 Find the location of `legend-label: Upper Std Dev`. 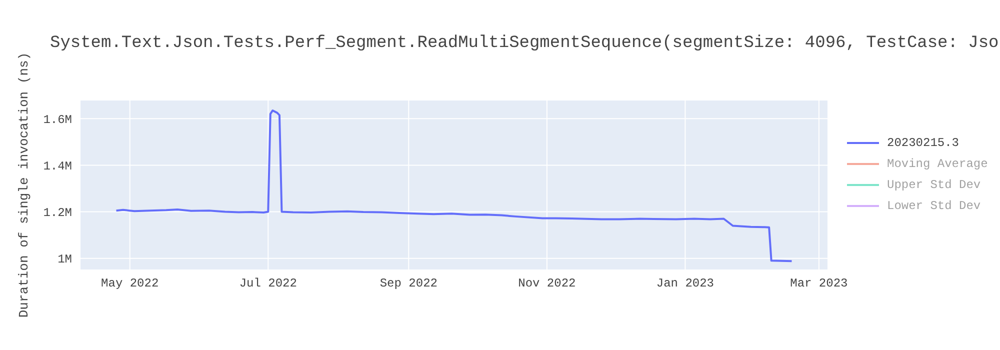

legend-label: Upper Std Dev is located at coordinates (934, 185).